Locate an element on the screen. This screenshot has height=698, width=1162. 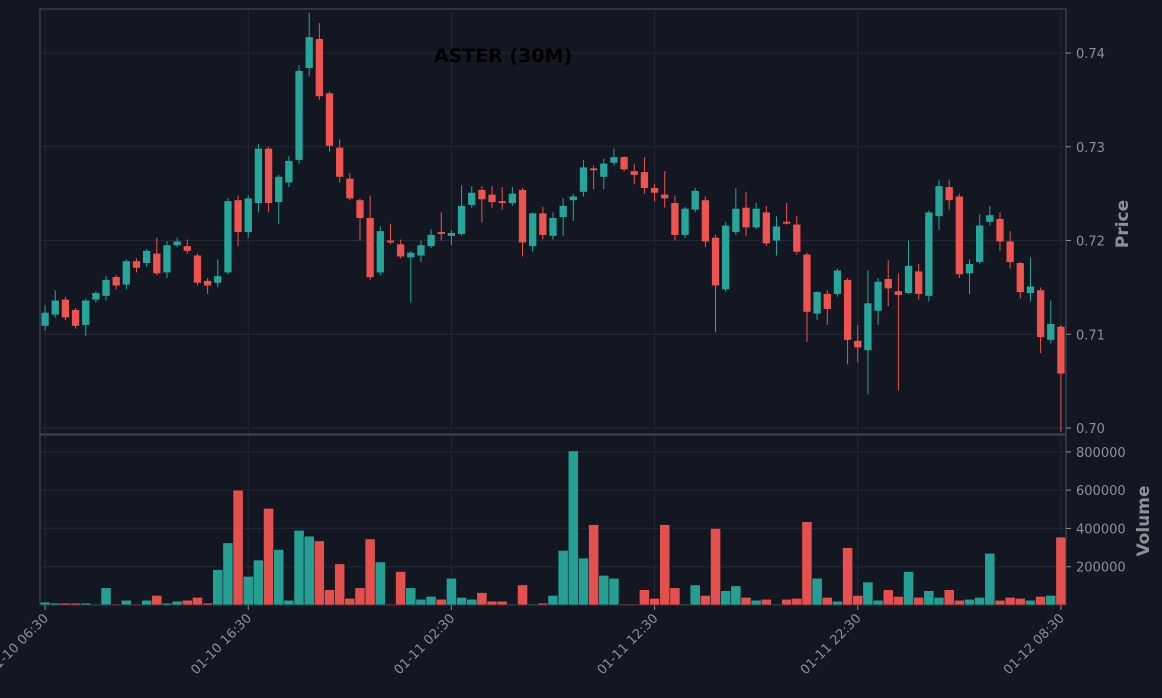
y2-tick-label: 600000 is located at coordinates (1101, 491).